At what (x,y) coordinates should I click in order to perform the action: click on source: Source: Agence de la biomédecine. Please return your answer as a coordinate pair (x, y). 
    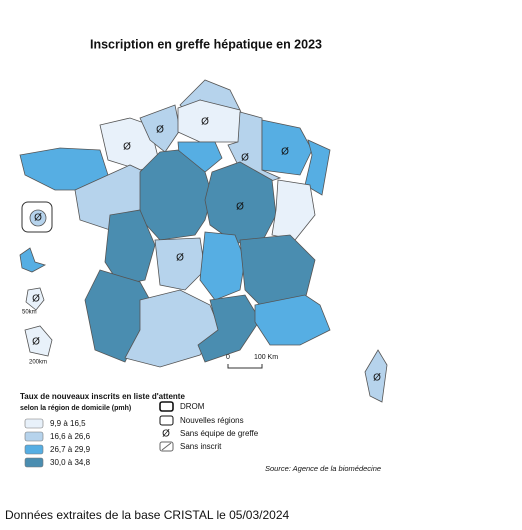
    Looking at the image, I should click on (323, 468).